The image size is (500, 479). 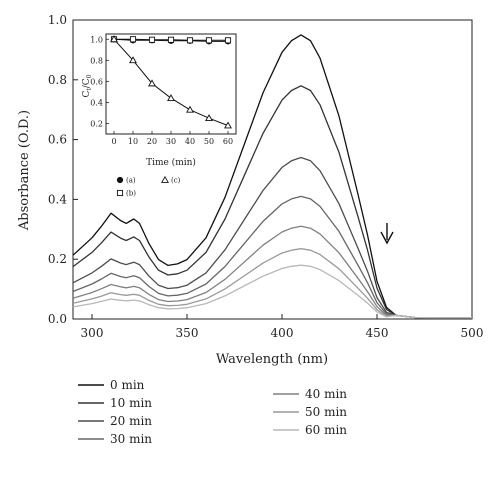 I want to click on inset-y-tick-label: 0.2, so click(x=96, y=123).